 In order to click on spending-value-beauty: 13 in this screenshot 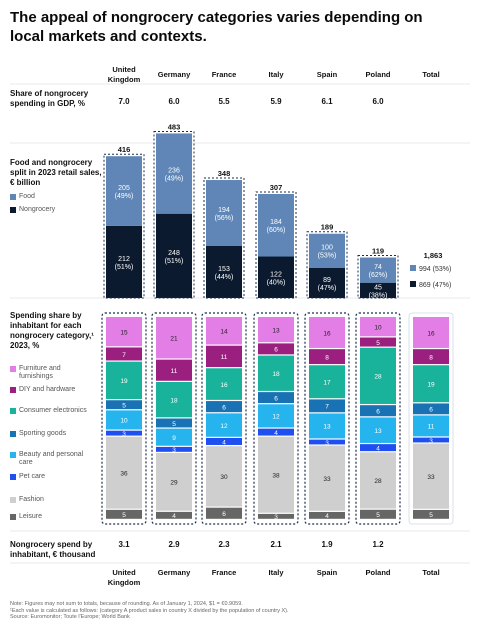, I will do `click(327, 427)`.